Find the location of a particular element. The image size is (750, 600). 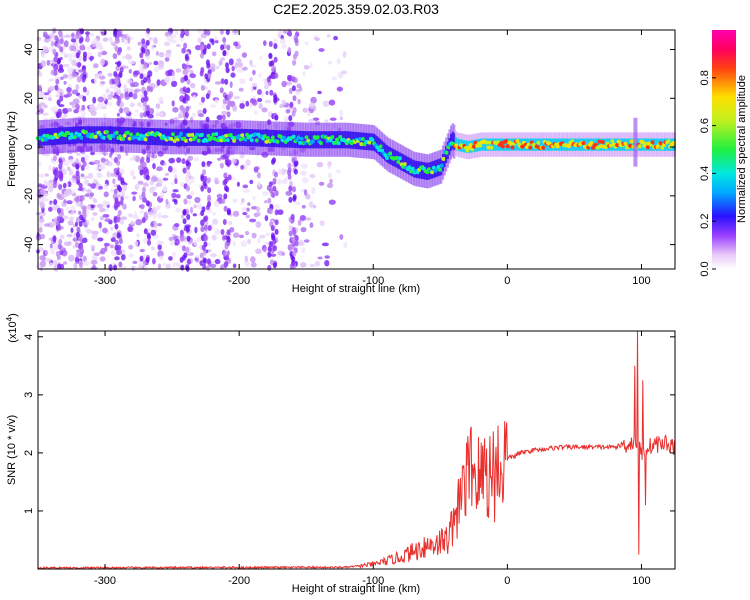

y-tick-label: 4 is located at coordinates (29, 337).